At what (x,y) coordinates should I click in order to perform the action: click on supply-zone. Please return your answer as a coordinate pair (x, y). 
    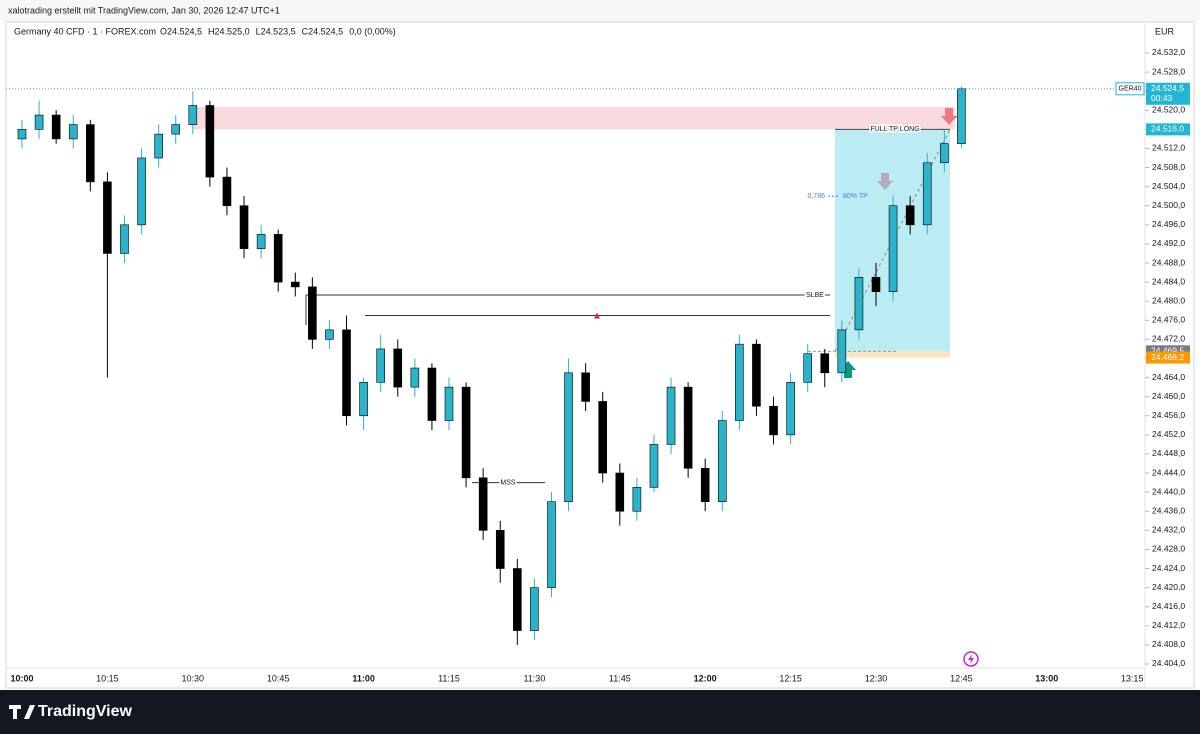
    Looking at the image, I should click on (574, 118).